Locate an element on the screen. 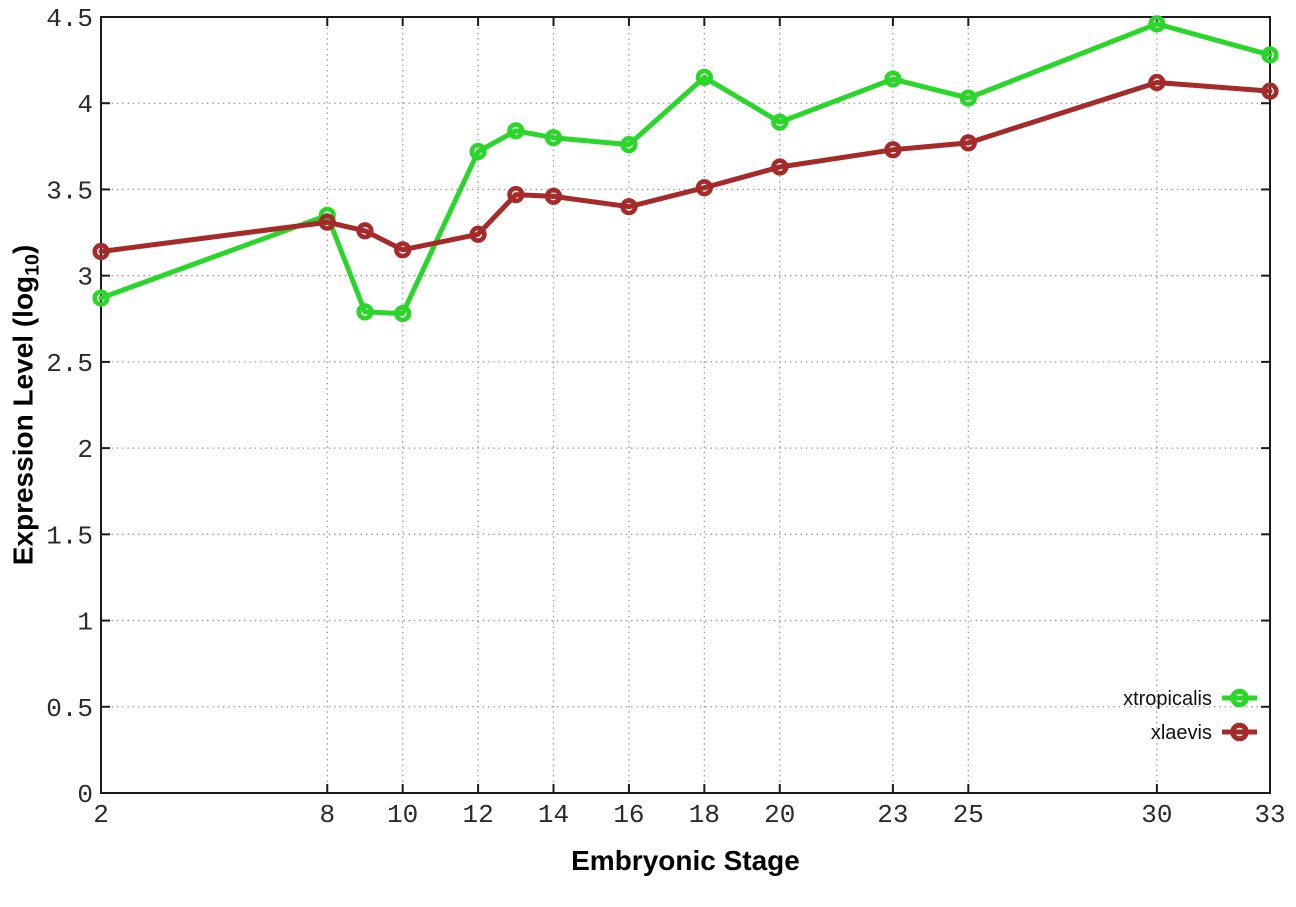 The width and height of the screenshot is (1296, 907). y-tick-label-3: 3 is located at coordinates (85, 278).